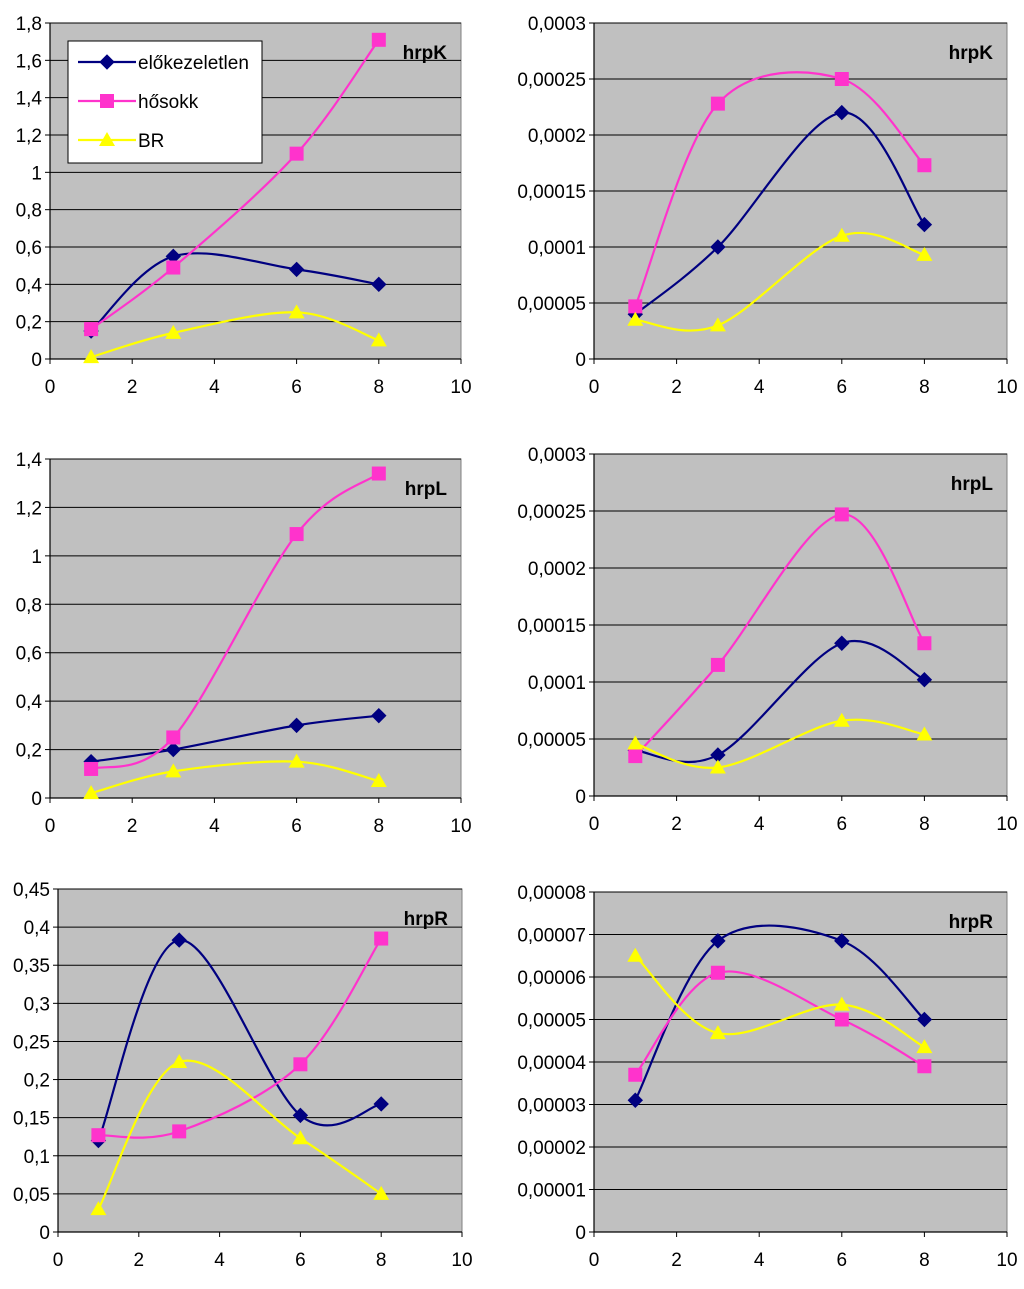 The image size is (1024, 1289). I want to click on y-tick-label: 0,00001, so click(551, 1191).